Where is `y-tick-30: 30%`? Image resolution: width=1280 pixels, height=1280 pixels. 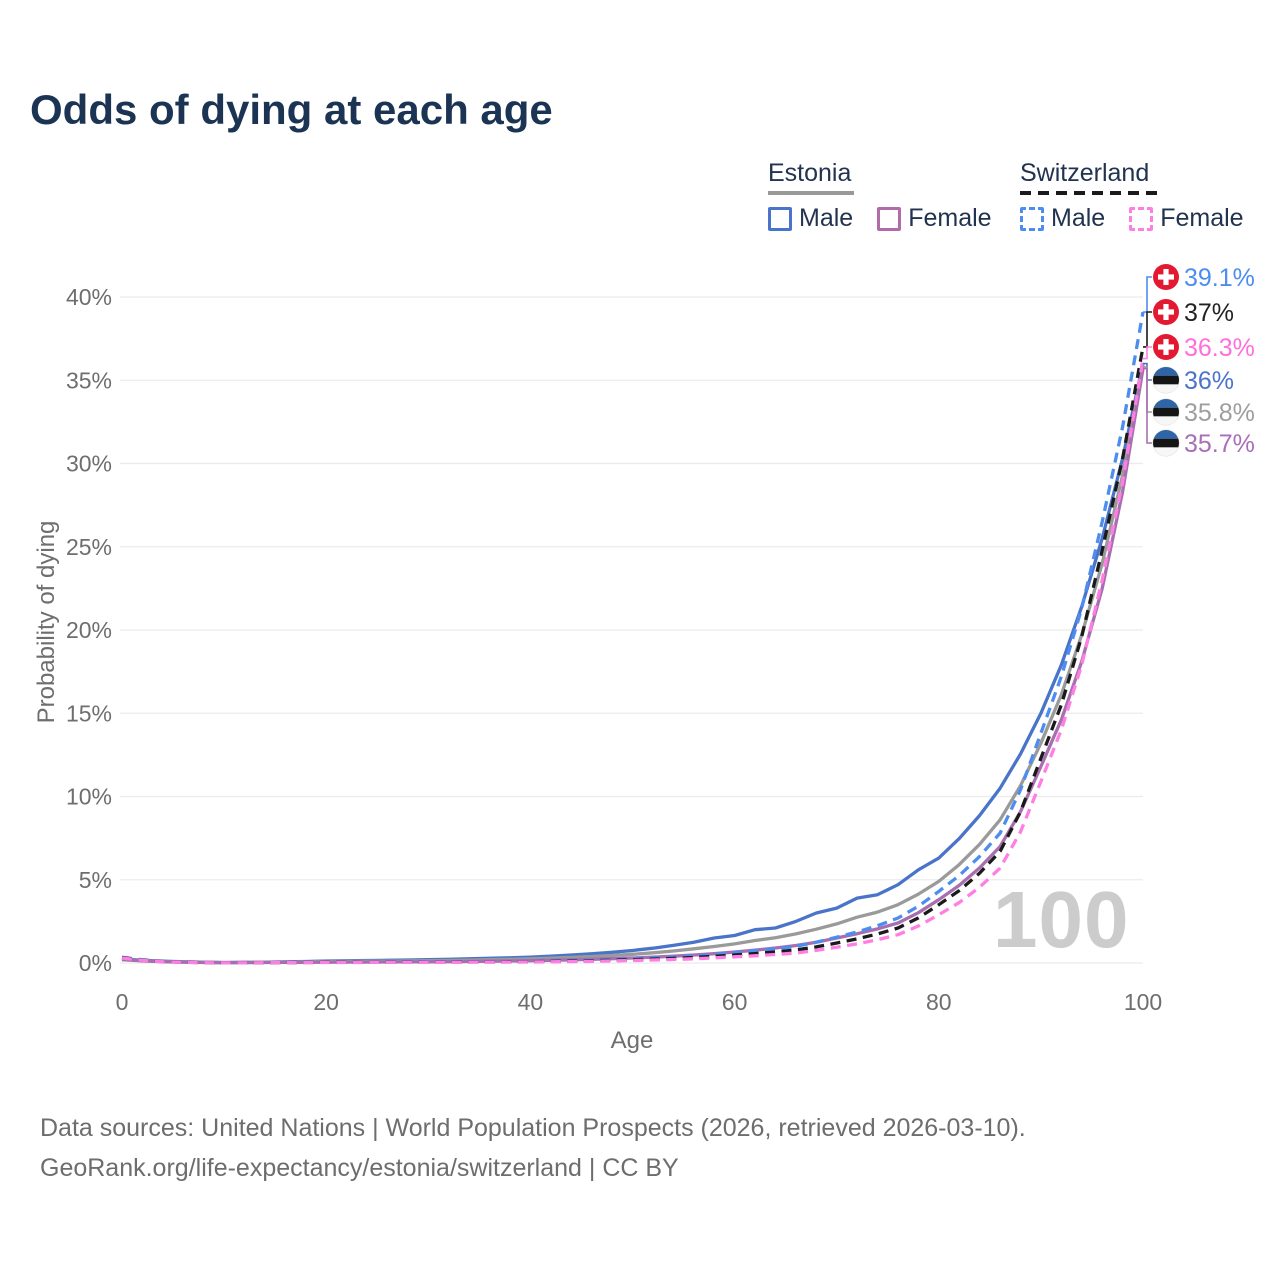
y-tick-30: 30% is located at coordinates (89, 464).